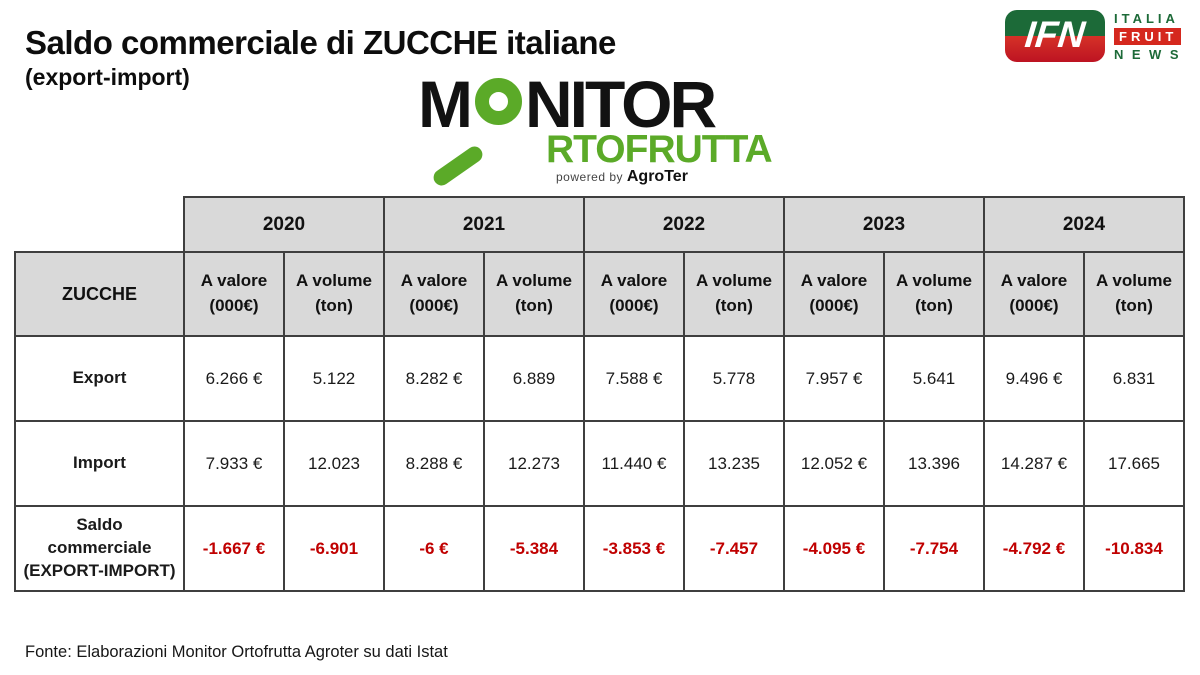 The height and width of the screenshot is (675, 1200). What do you see at coordinates (1134, 463) in the screenshot?
I see `cell-r1-c9: 17.665` at bounding box center [1134, 463].